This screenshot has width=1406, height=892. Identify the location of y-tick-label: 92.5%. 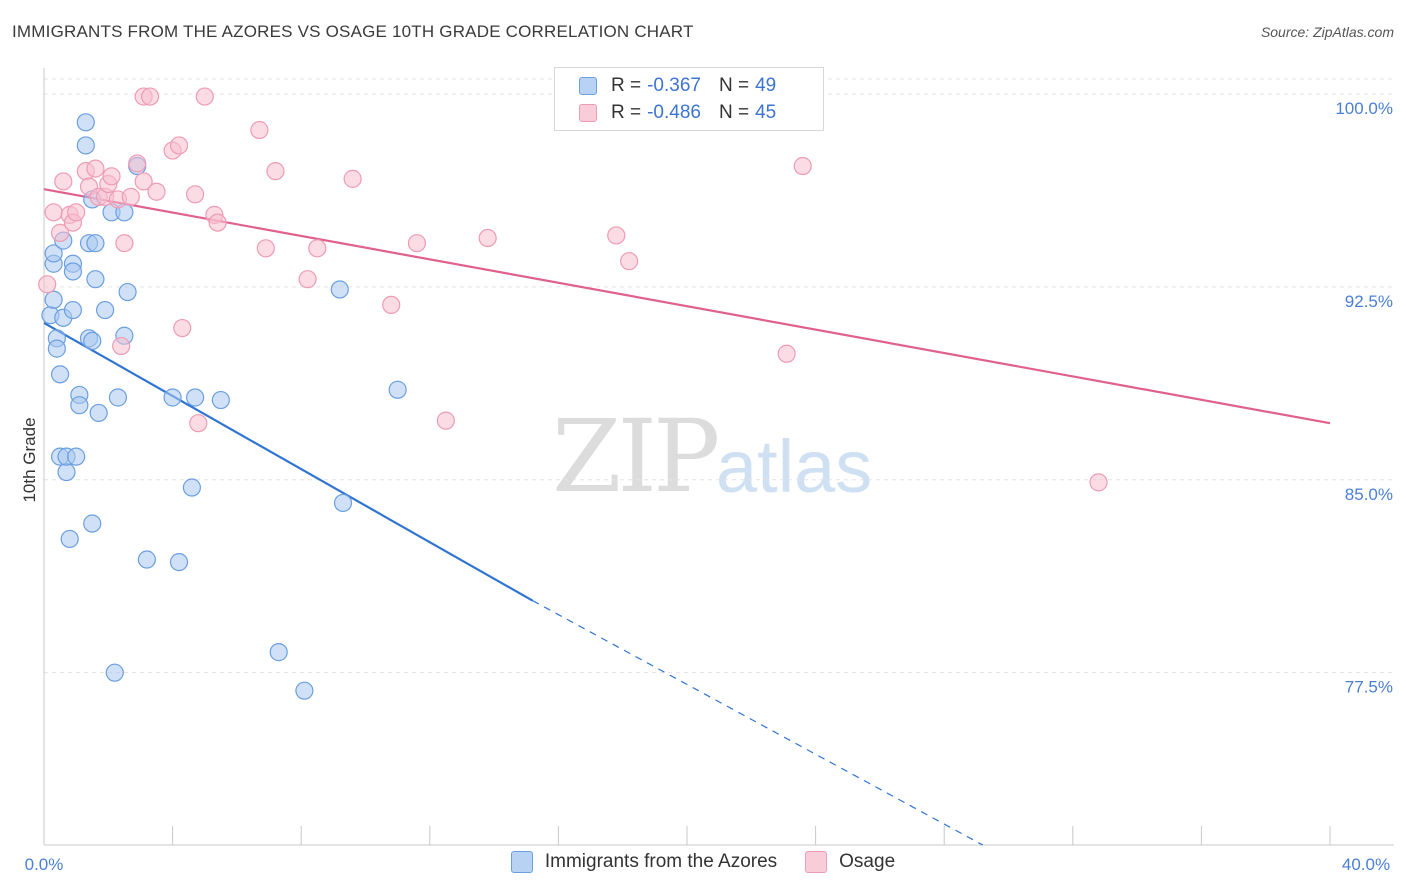
(1369, 301).